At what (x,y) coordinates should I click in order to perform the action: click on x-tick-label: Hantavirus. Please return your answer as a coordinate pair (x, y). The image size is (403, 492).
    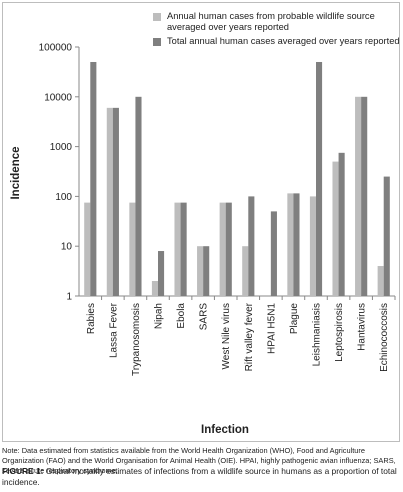
    Looking at the image, I should click on (362, 327).